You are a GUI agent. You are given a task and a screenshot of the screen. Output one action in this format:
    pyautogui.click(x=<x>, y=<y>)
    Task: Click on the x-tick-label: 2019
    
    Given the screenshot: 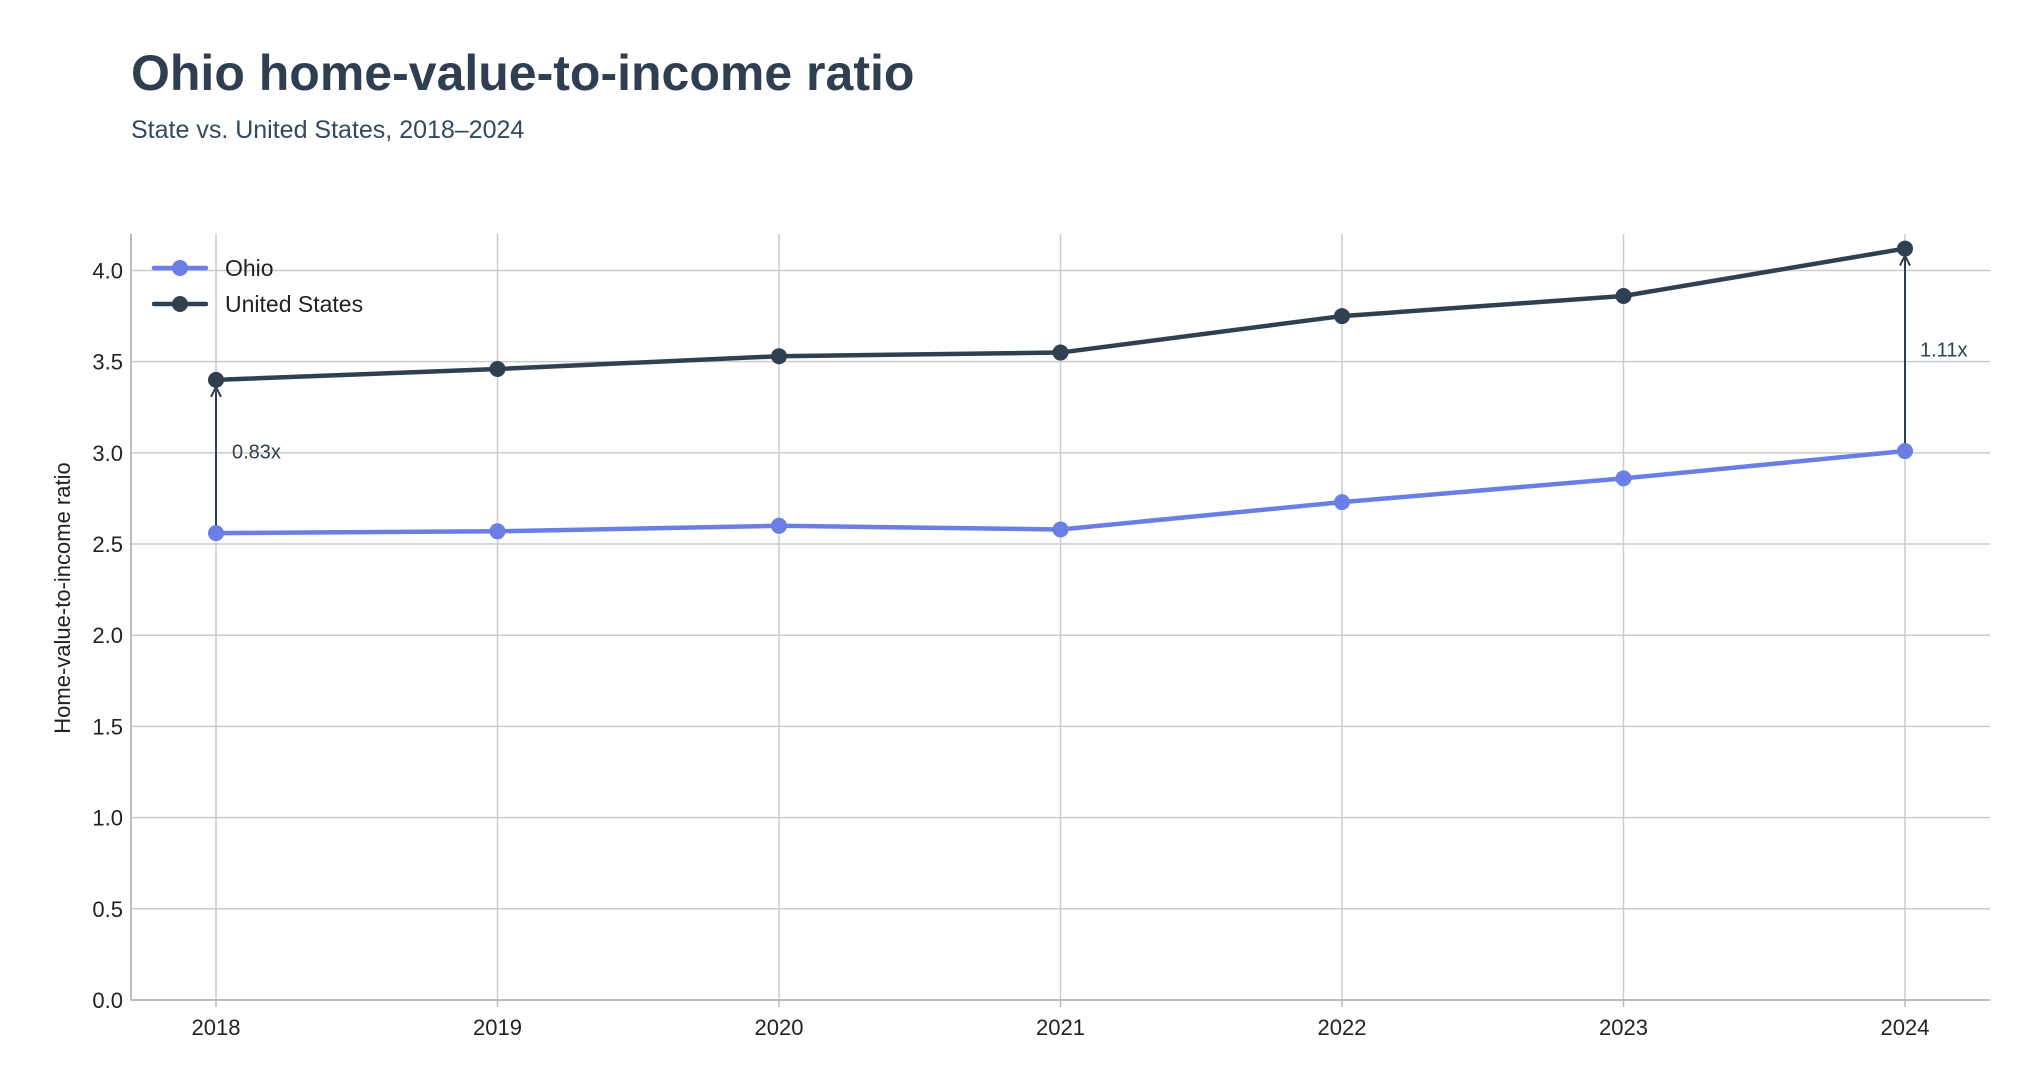 What is the action you would take?
    pyautogui.click(x=497, y=1027)
    